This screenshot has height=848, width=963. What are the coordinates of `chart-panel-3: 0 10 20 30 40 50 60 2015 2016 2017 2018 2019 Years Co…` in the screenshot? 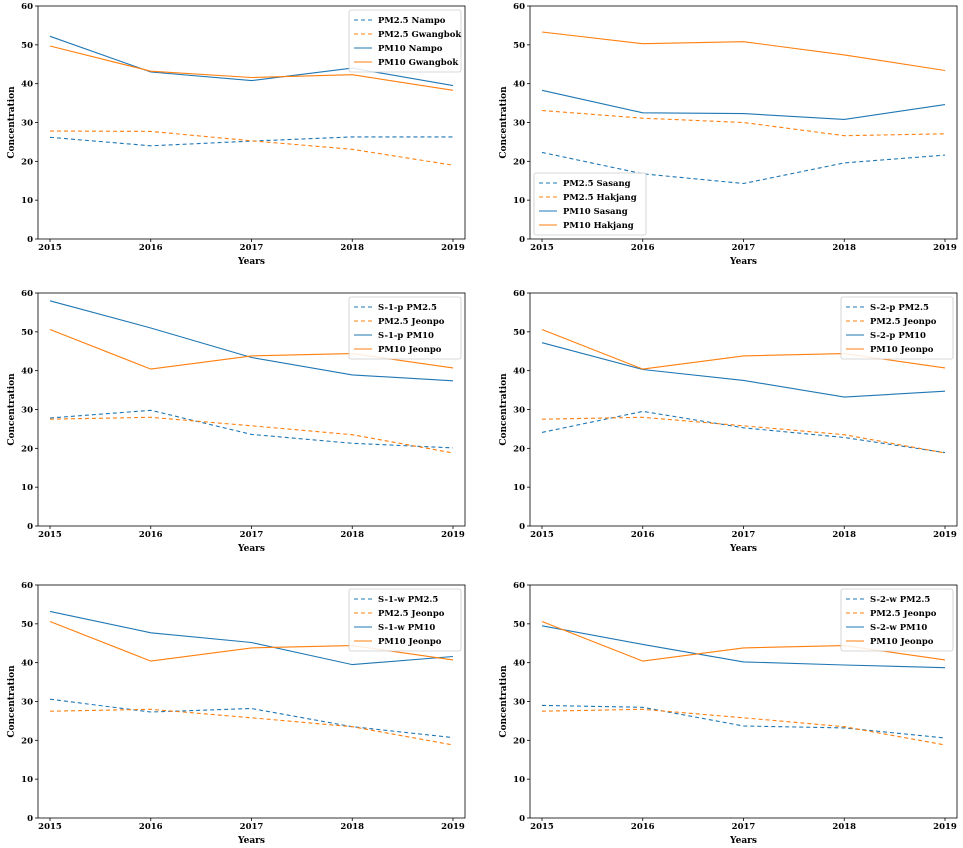 It's located at (236, 421).